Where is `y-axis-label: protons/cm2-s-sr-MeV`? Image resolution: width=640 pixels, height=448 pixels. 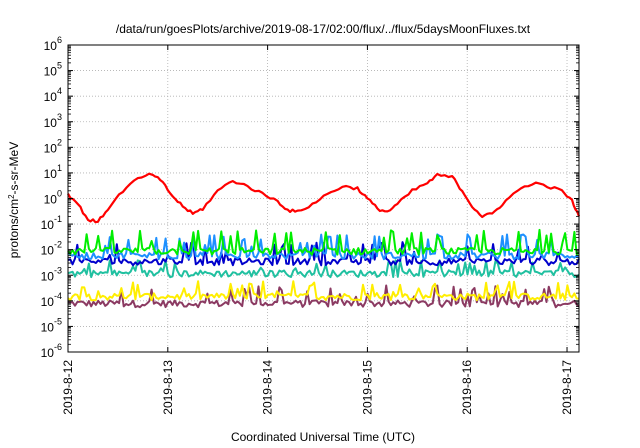 y-axis-label: protons/cm2-s-sr-MeV is located at coordinates (14, 200).